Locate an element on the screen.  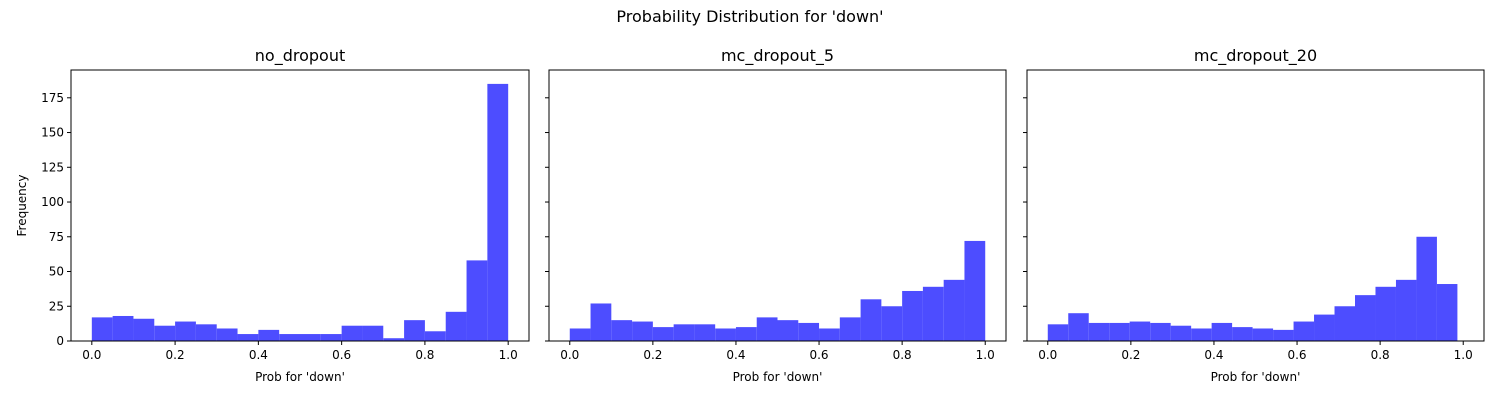
y-axis-label: Frequency is located at coordinates (22, 206).